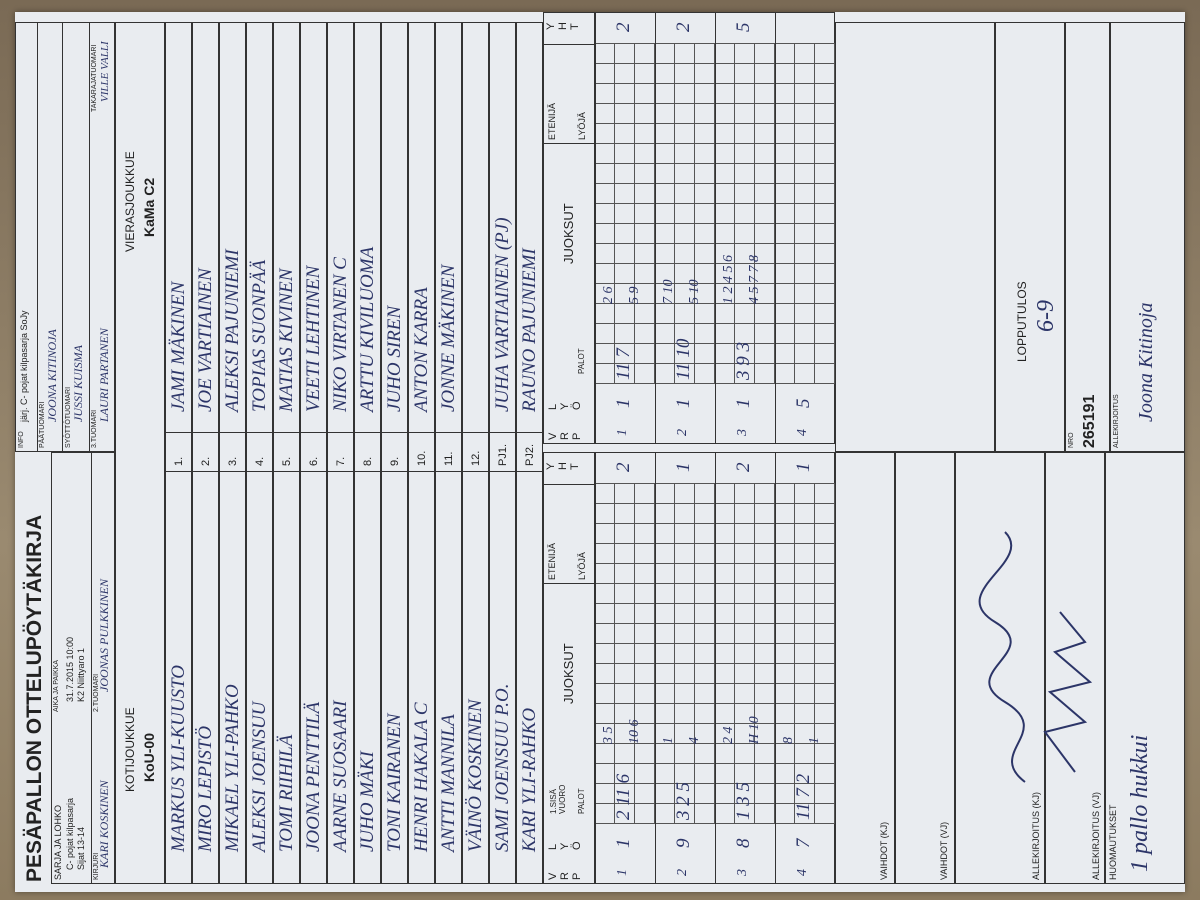  What do you see at coordinates (260, 461) in the screenshot?
I see `player-number: 4.` at bounding box center [260, 461].